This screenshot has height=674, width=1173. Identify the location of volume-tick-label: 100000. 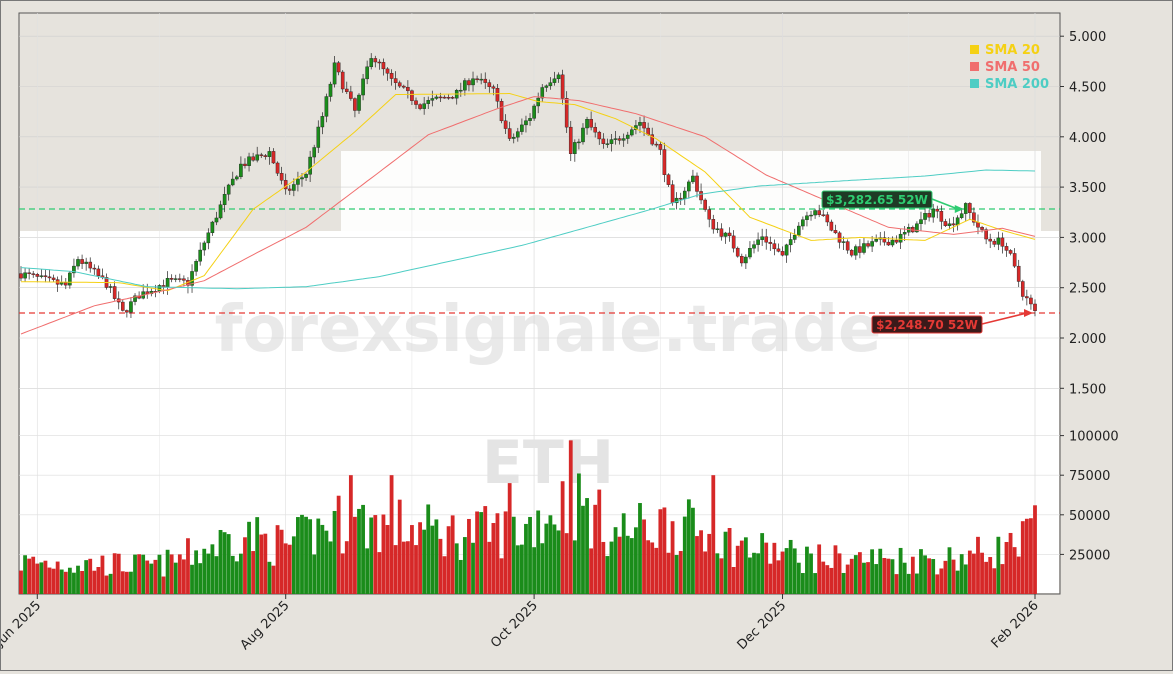
(1094, 437).